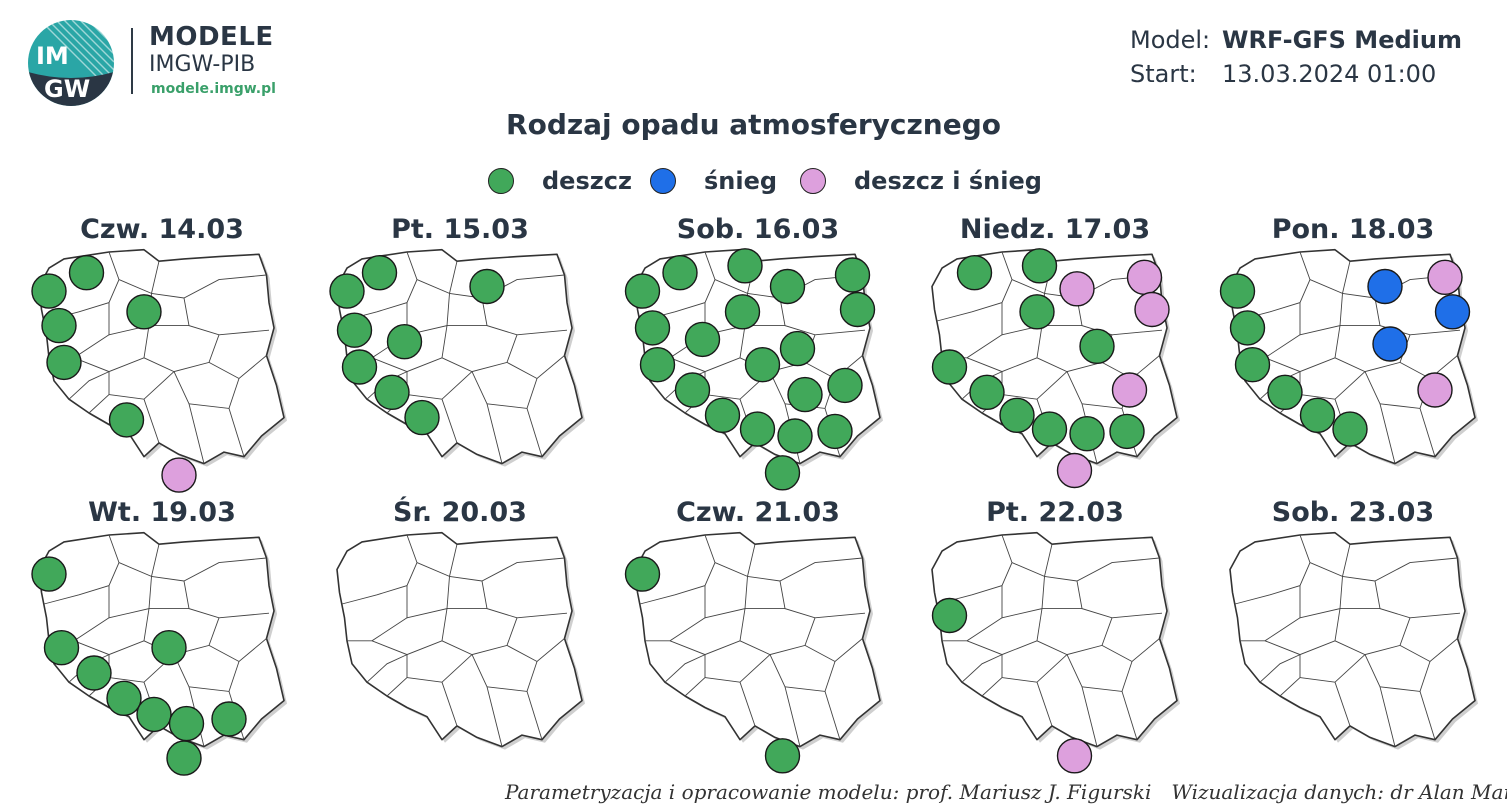 This screenshot has height=805, width=1507. I want to click on legend-label-mixed: deszcz i śnieg, so click(948, 181).